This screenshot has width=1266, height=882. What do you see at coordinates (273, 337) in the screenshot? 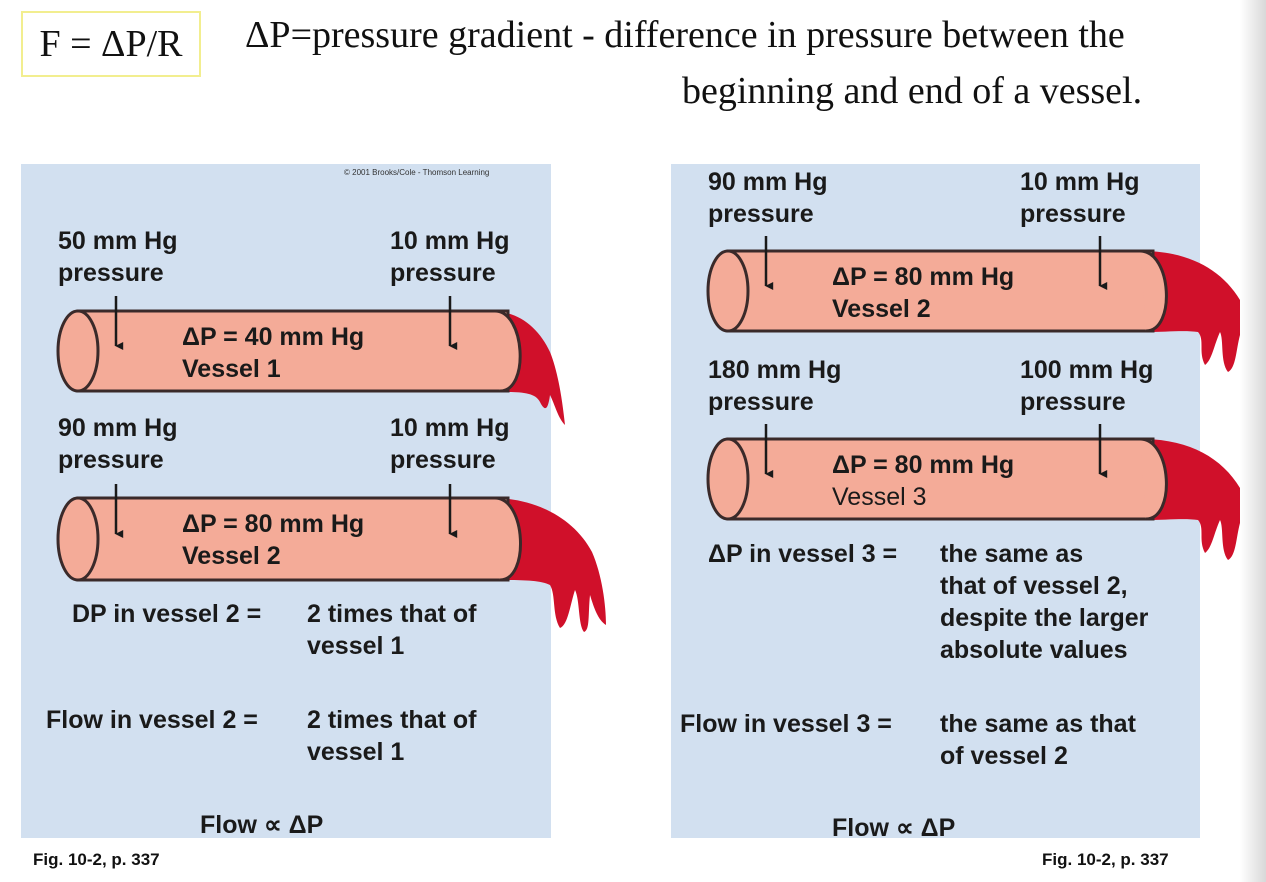
I see `left-v1-delta: ΔP = 40 mm Hg` at bounding box center [273, 337].